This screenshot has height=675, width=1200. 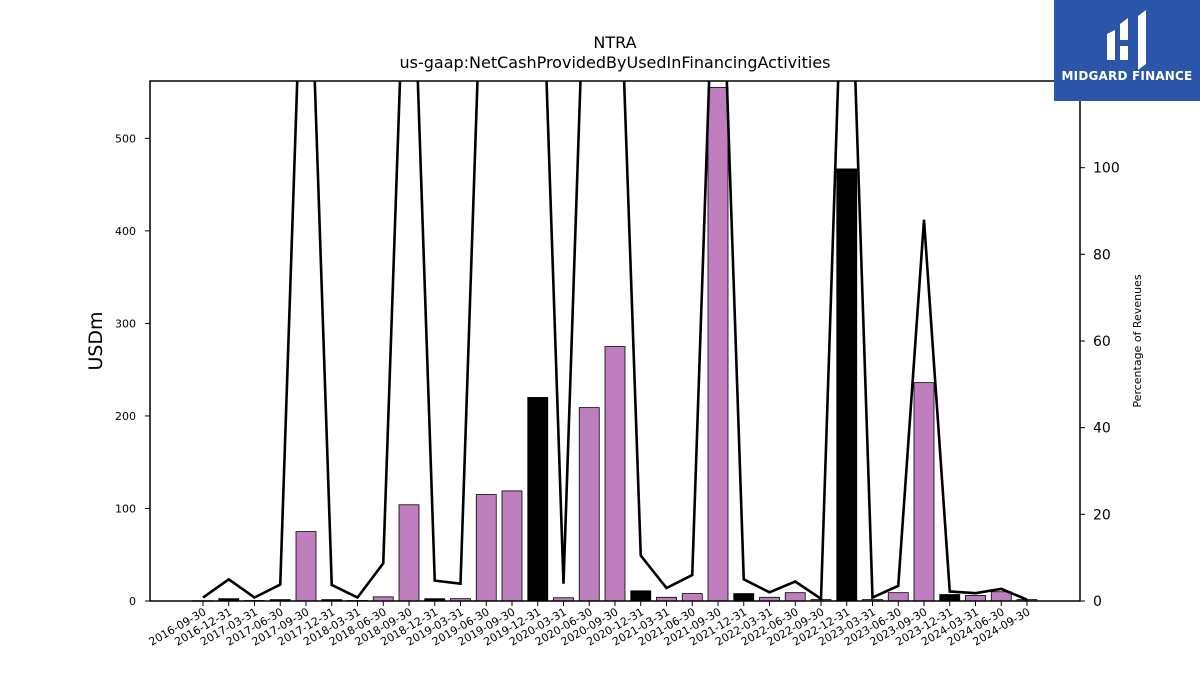 What do you see at coordinates (1137, 340) in the screenshot?
I see `y2-axis-label: Percentage of Revenues` at bounding box center [1137, 340].